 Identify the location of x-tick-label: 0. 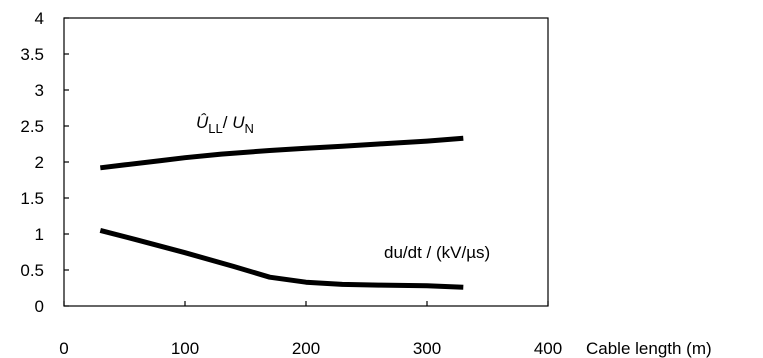
(63, 348).